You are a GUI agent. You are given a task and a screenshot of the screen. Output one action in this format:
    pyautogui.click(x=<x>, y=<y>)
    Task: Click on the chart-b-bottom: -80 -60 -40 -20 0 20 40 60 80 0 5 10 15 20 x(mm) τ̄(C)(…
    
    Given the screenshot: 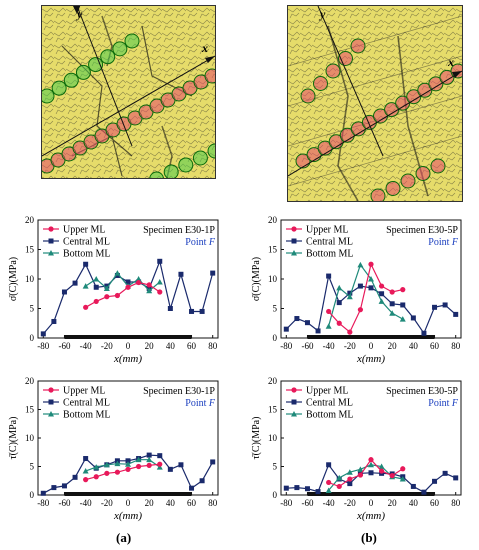 What is the action you would take?
    pyautogui.click(x=362, y=451)
    